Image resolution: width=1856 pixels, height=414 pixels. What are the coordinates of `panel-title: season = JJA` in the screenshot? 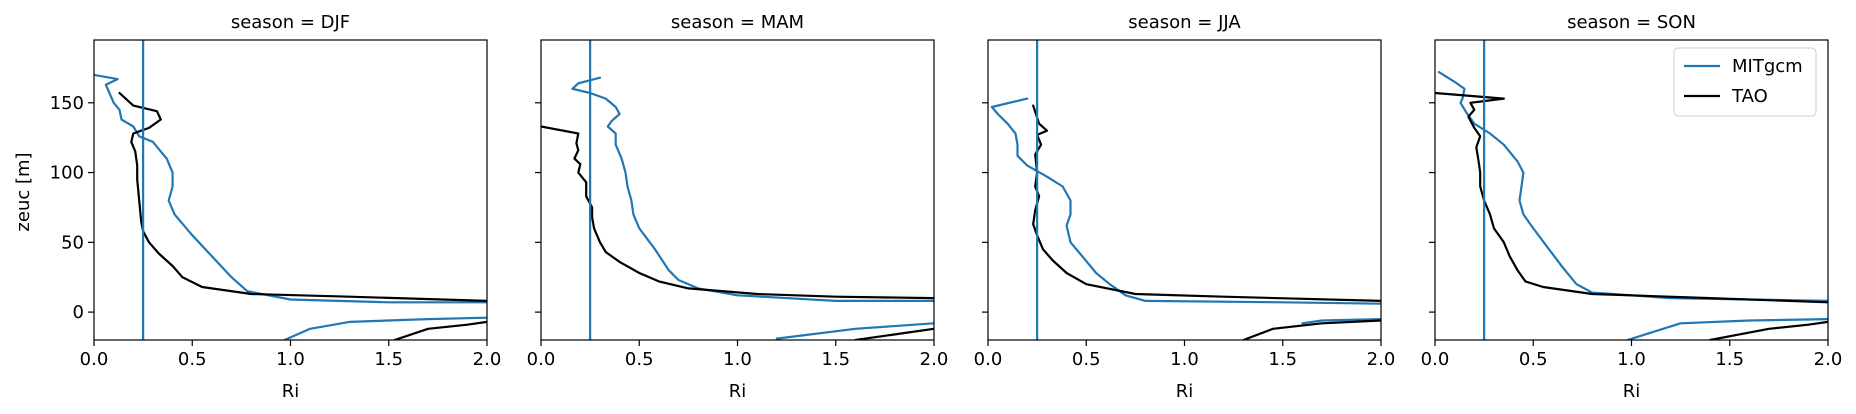 It's located at (1184, 22).